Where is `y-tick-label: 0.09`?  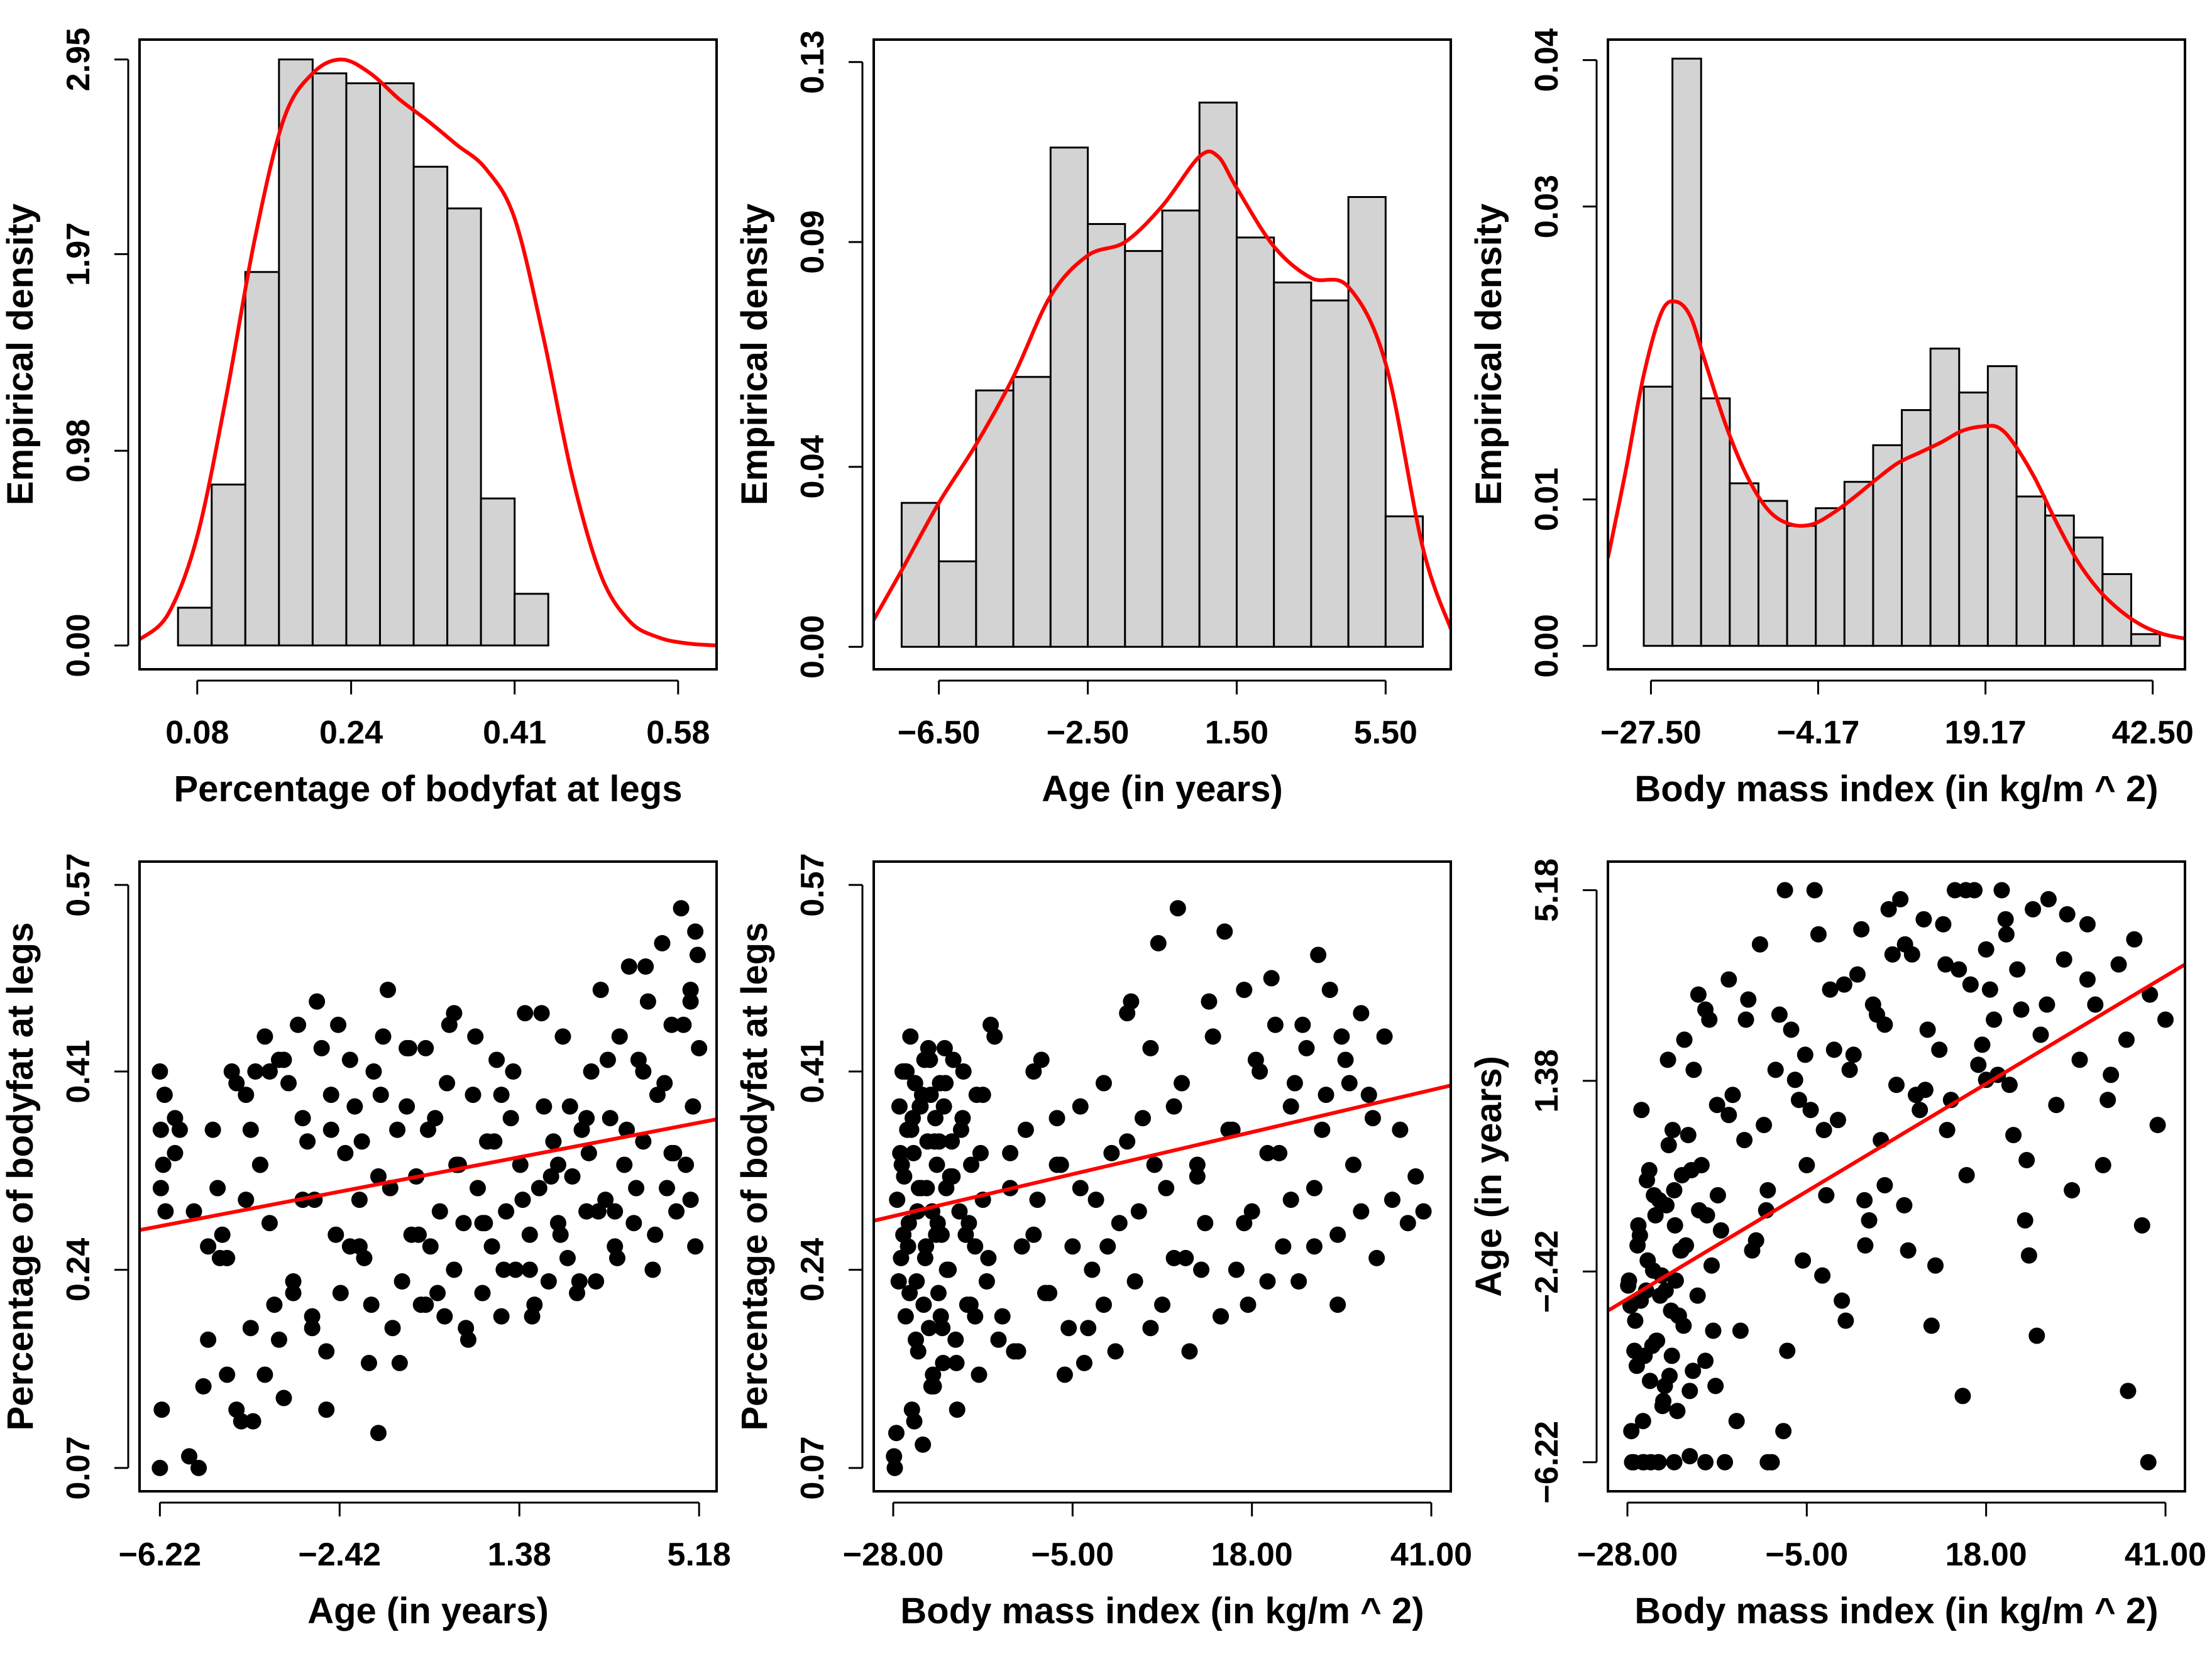
y-tick-label: 0.09 is located at coordinates (813, 242).